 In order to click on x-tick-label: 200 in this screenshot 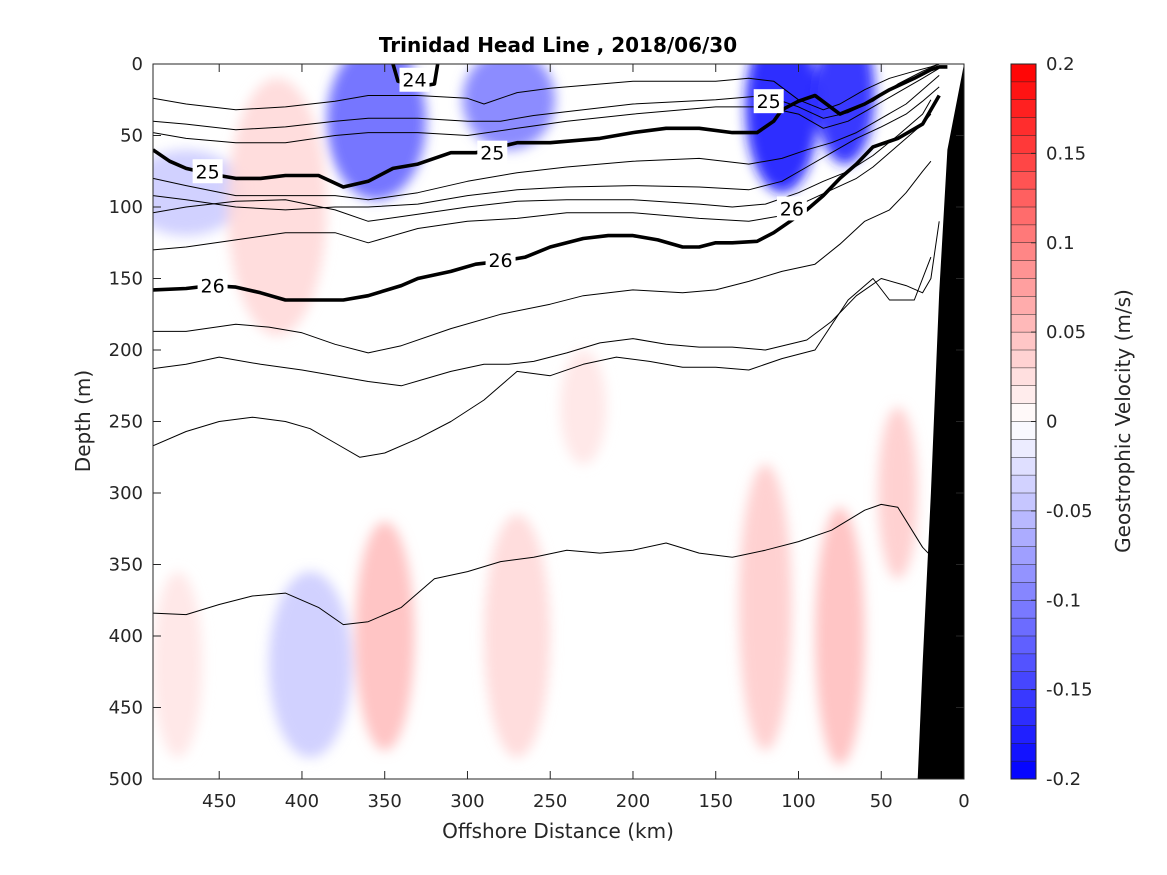, I will do `click(633, 801)`.